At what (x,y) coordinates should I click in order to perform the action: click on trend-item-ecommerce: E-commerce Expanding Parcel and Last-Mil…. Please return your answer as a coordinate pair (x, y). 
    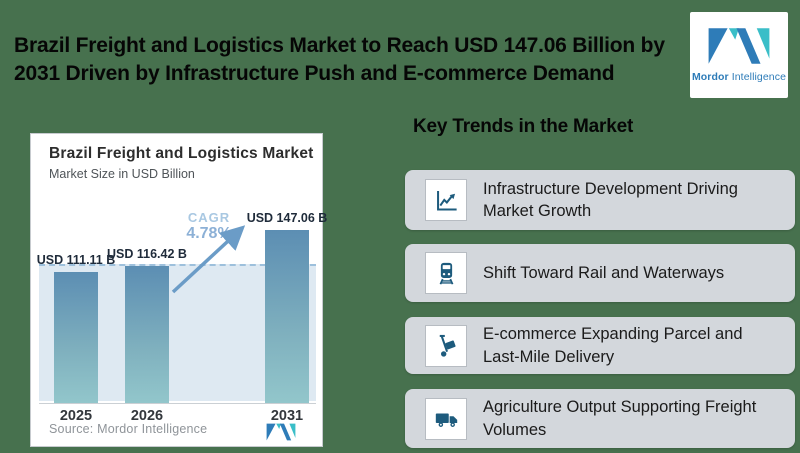
    Looking at the image, I should click on (600, 345).